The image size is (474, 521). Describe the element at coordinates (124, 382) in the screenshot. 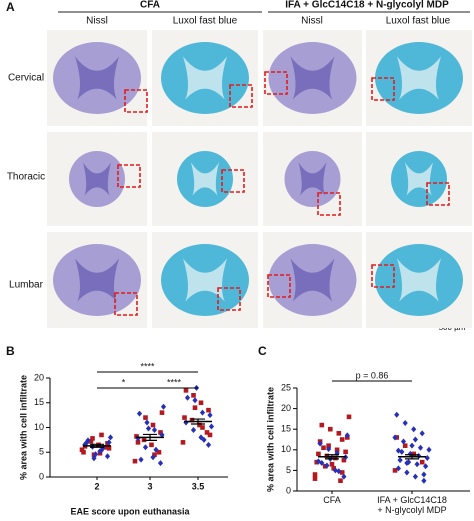

I see `significance-label: *` at that location.